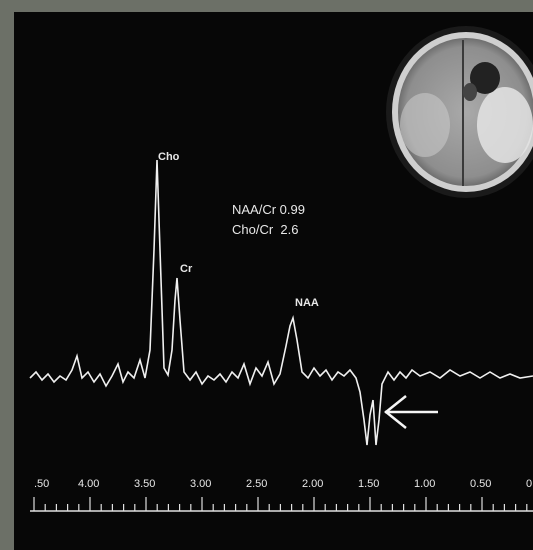 This screenshot has height=550, width=533. I want to click on peak-label: Cr, so click(186, 269).